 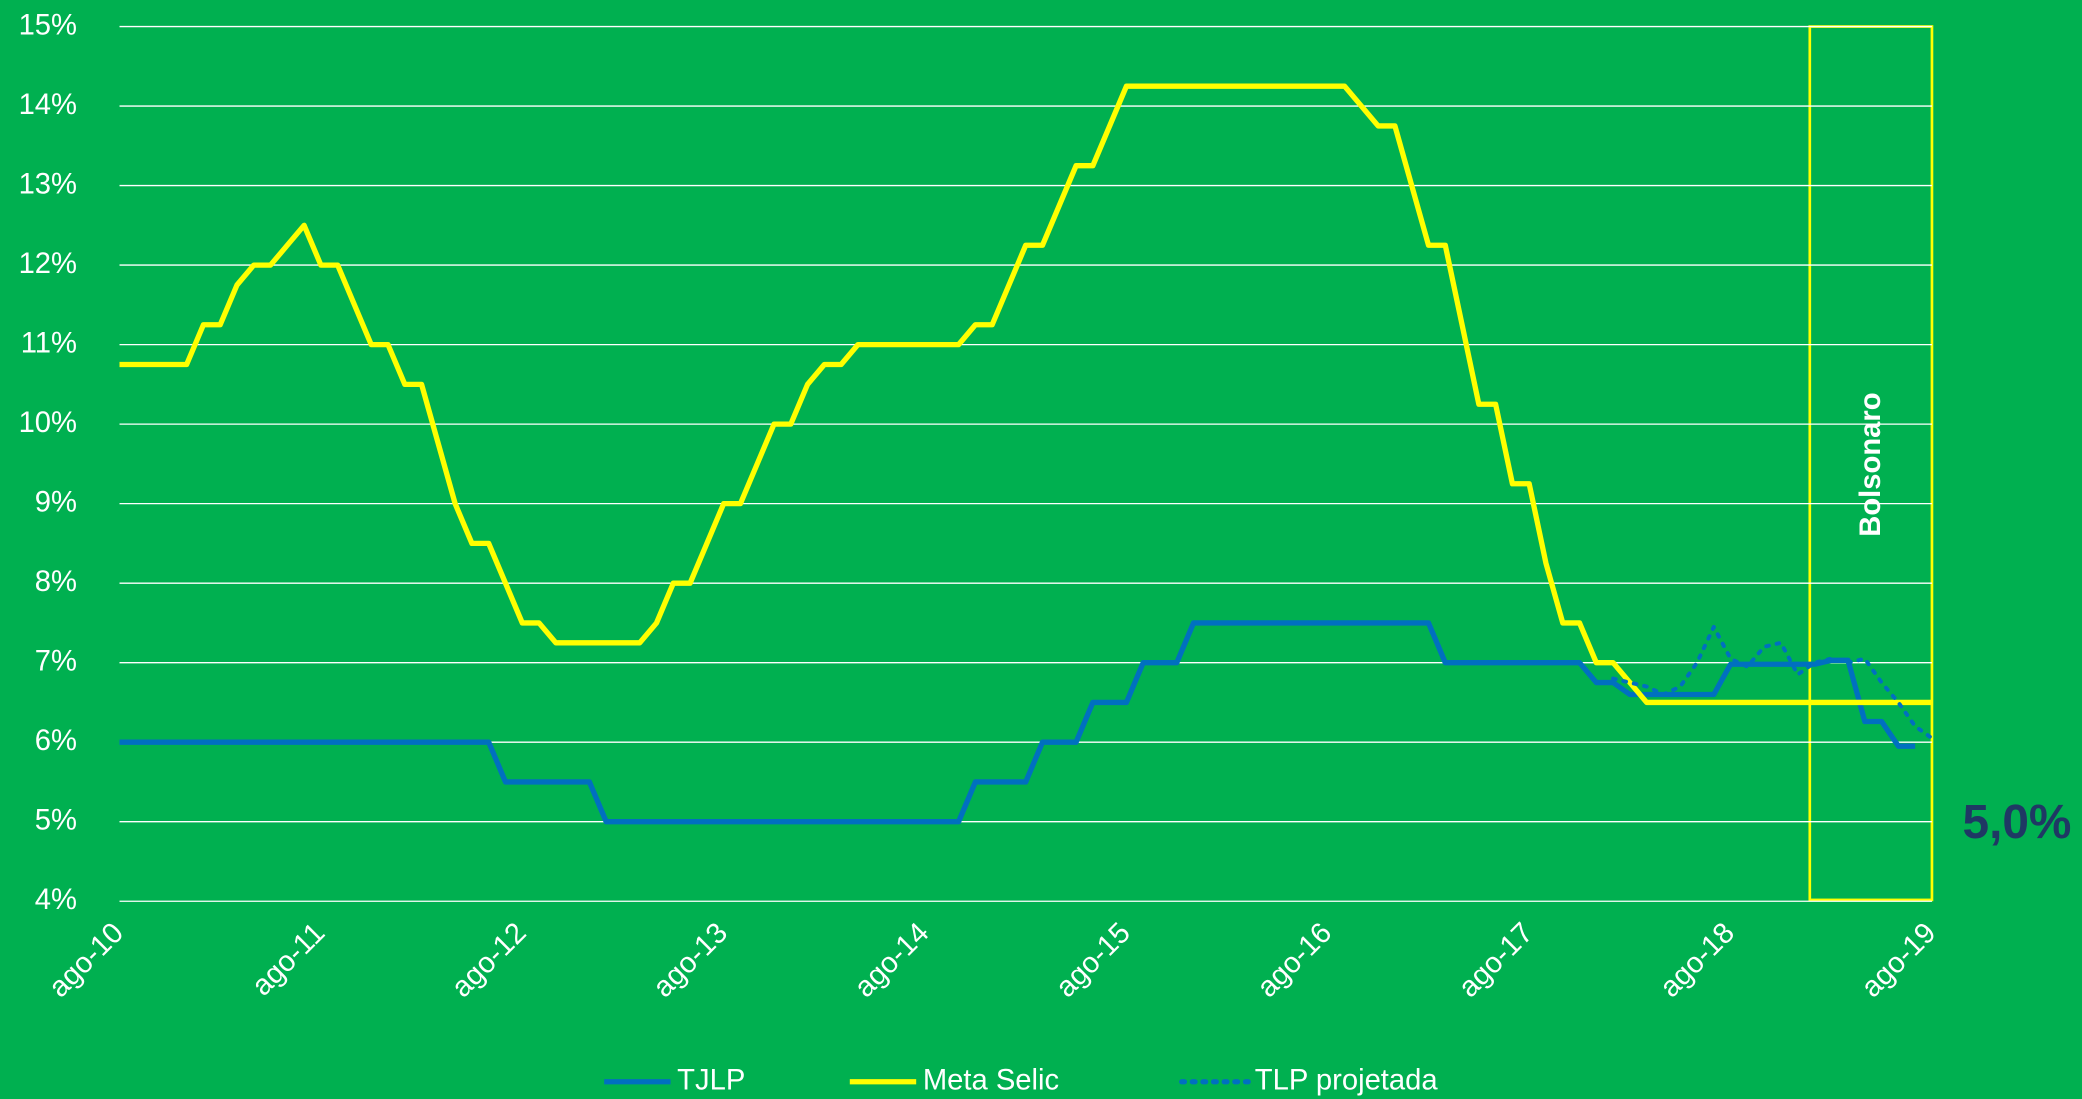 I want to click on y-tick-label: 11%, so click(x=49, y=343).